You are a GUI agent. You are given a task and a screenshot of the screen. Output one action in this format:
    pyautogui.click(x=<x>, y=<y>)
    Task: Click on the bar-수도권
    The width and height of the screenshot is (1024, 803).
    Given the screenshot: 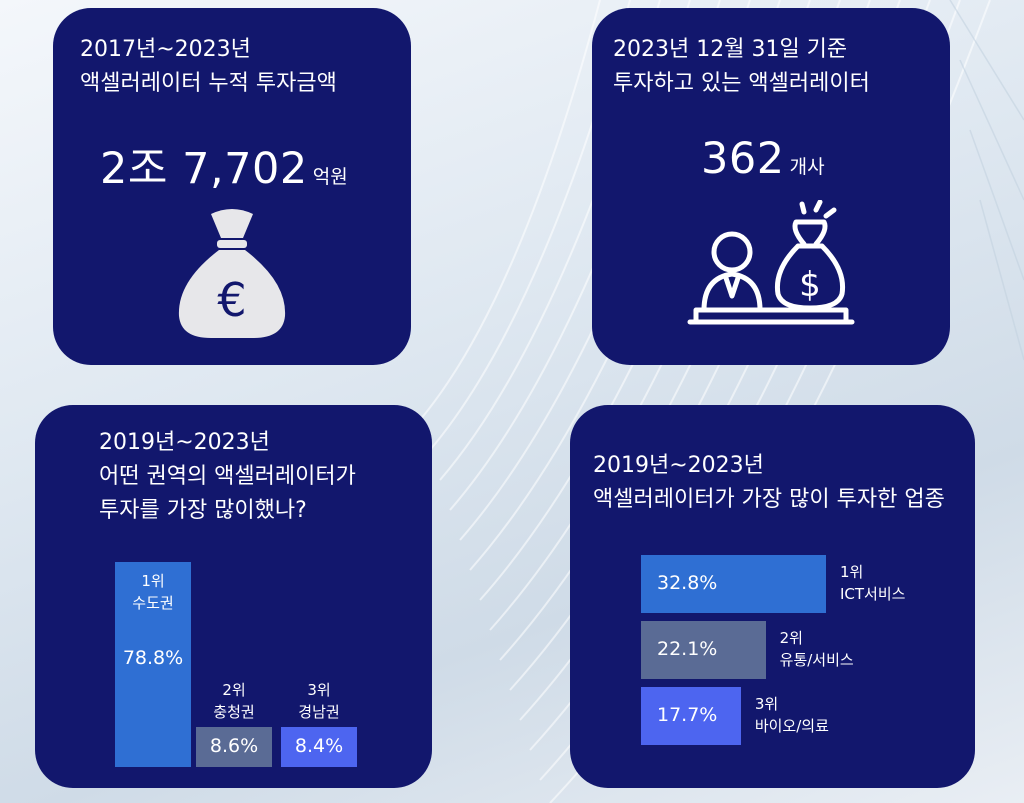 What is the action you would take?
    pyautogui.click(x=153, y=664)
    